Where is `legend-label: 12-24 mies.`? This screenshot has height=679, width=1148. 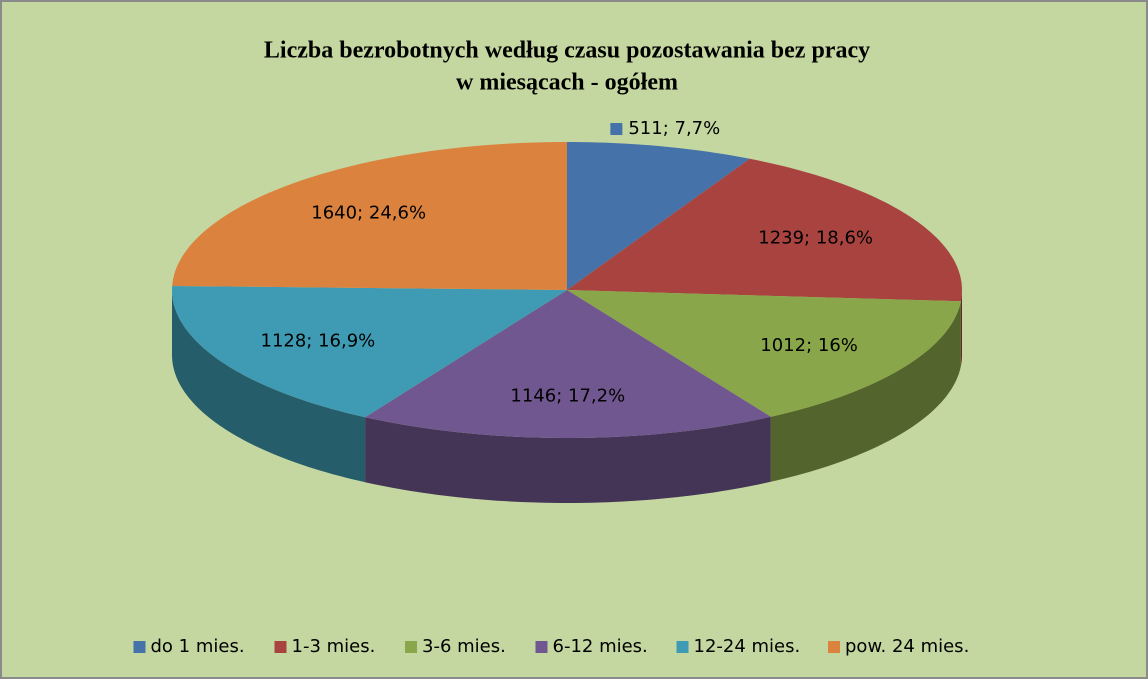 legend-label: 12-24 mies. is located at coordinates (747, 646).